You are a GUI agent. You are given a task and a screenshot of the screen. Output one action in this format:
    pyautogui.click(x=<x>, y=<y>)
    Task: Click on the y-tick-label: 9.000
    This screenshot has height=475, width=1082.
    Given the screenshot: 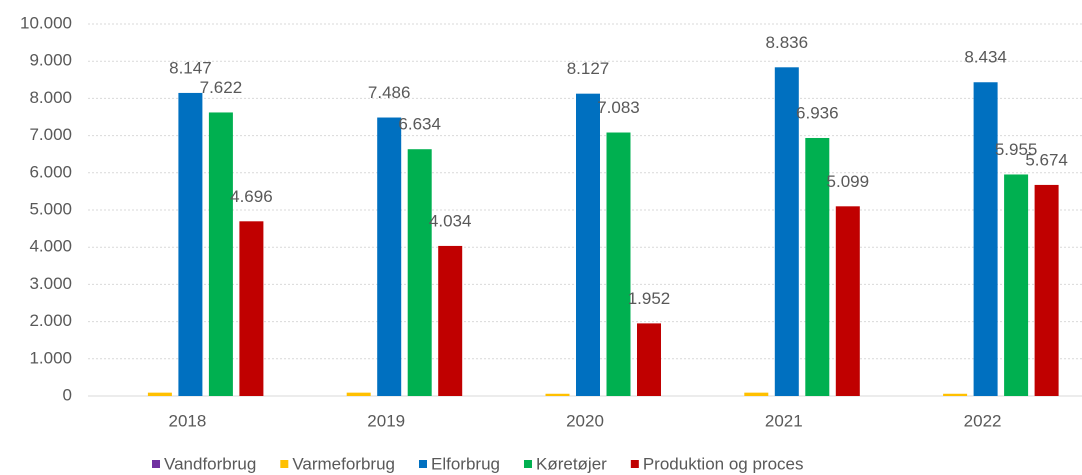 What is the action you would take?
    pyautogui.click(x=50, y=60)
    